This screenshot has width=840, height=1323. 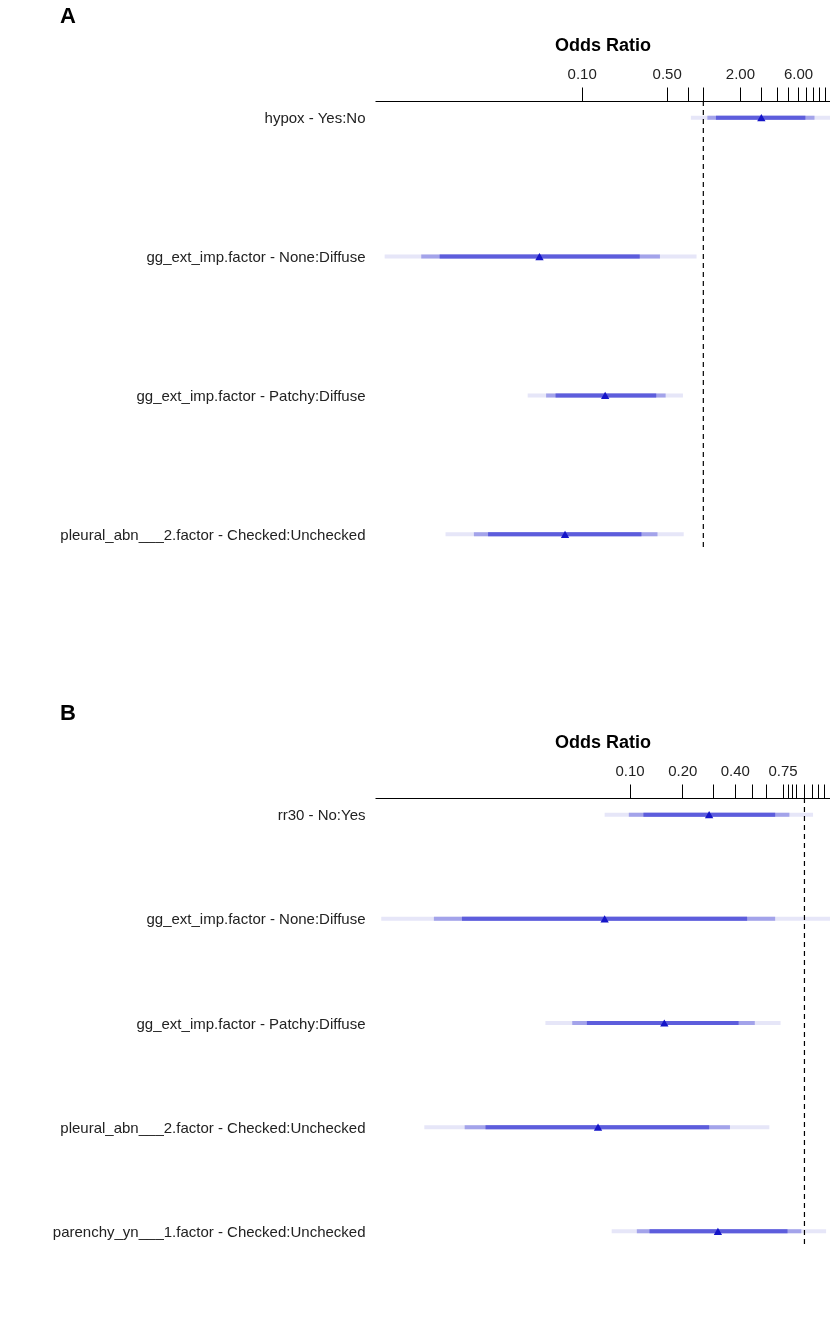 I want to click on x-tick-label: 2.00, so click(x=740, y=73).